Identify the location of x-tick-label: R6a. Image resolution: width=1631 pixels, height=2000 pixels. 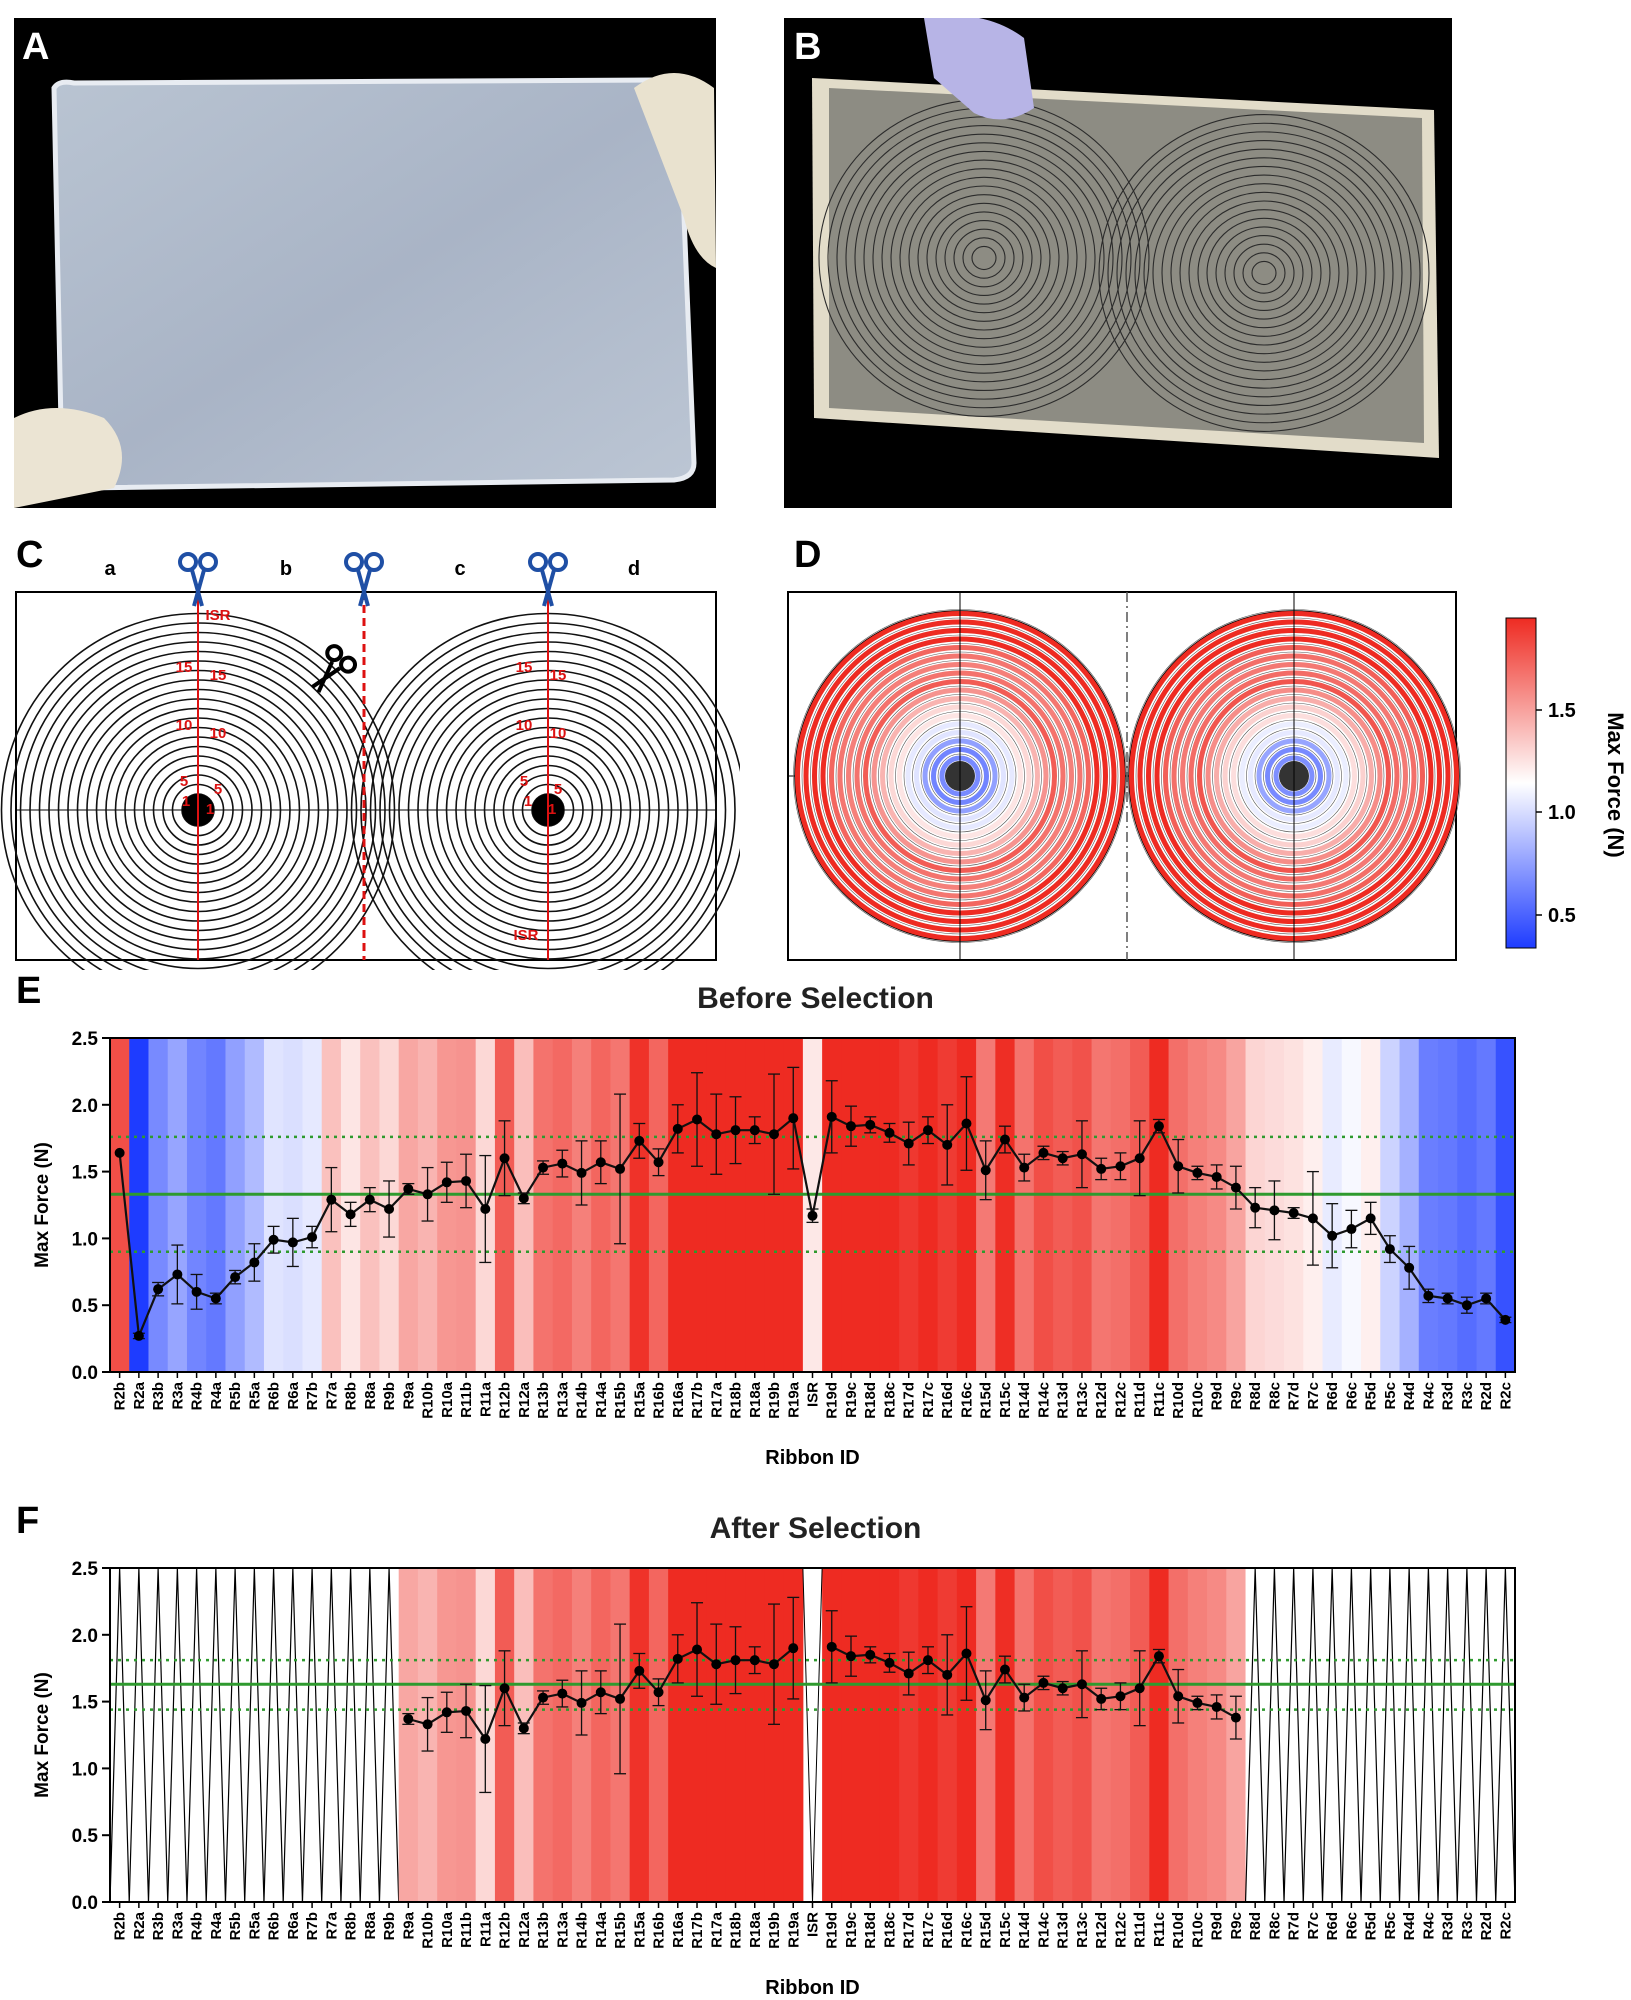
(293, 1925).